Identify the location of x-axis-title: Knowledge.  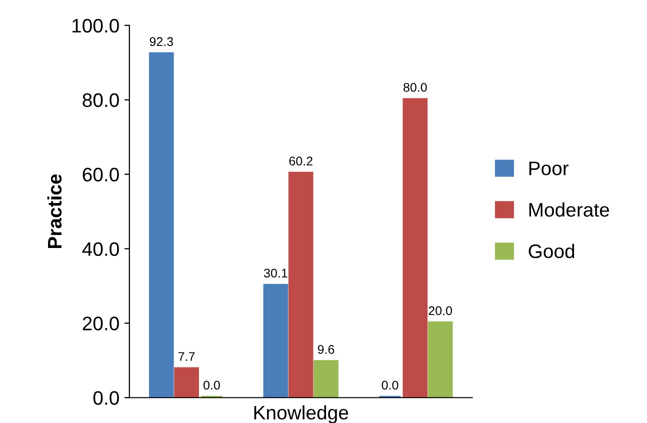
(301, 414).